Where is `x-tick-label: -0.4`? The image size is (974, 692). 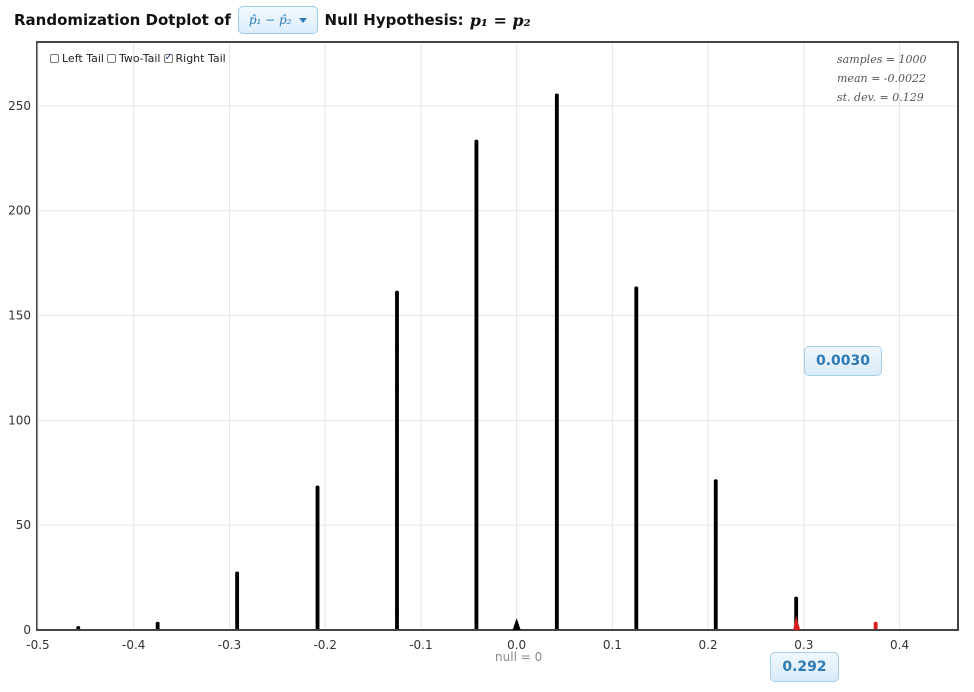
x-tick-label: -0.4 is located at coordinates (133, 645).